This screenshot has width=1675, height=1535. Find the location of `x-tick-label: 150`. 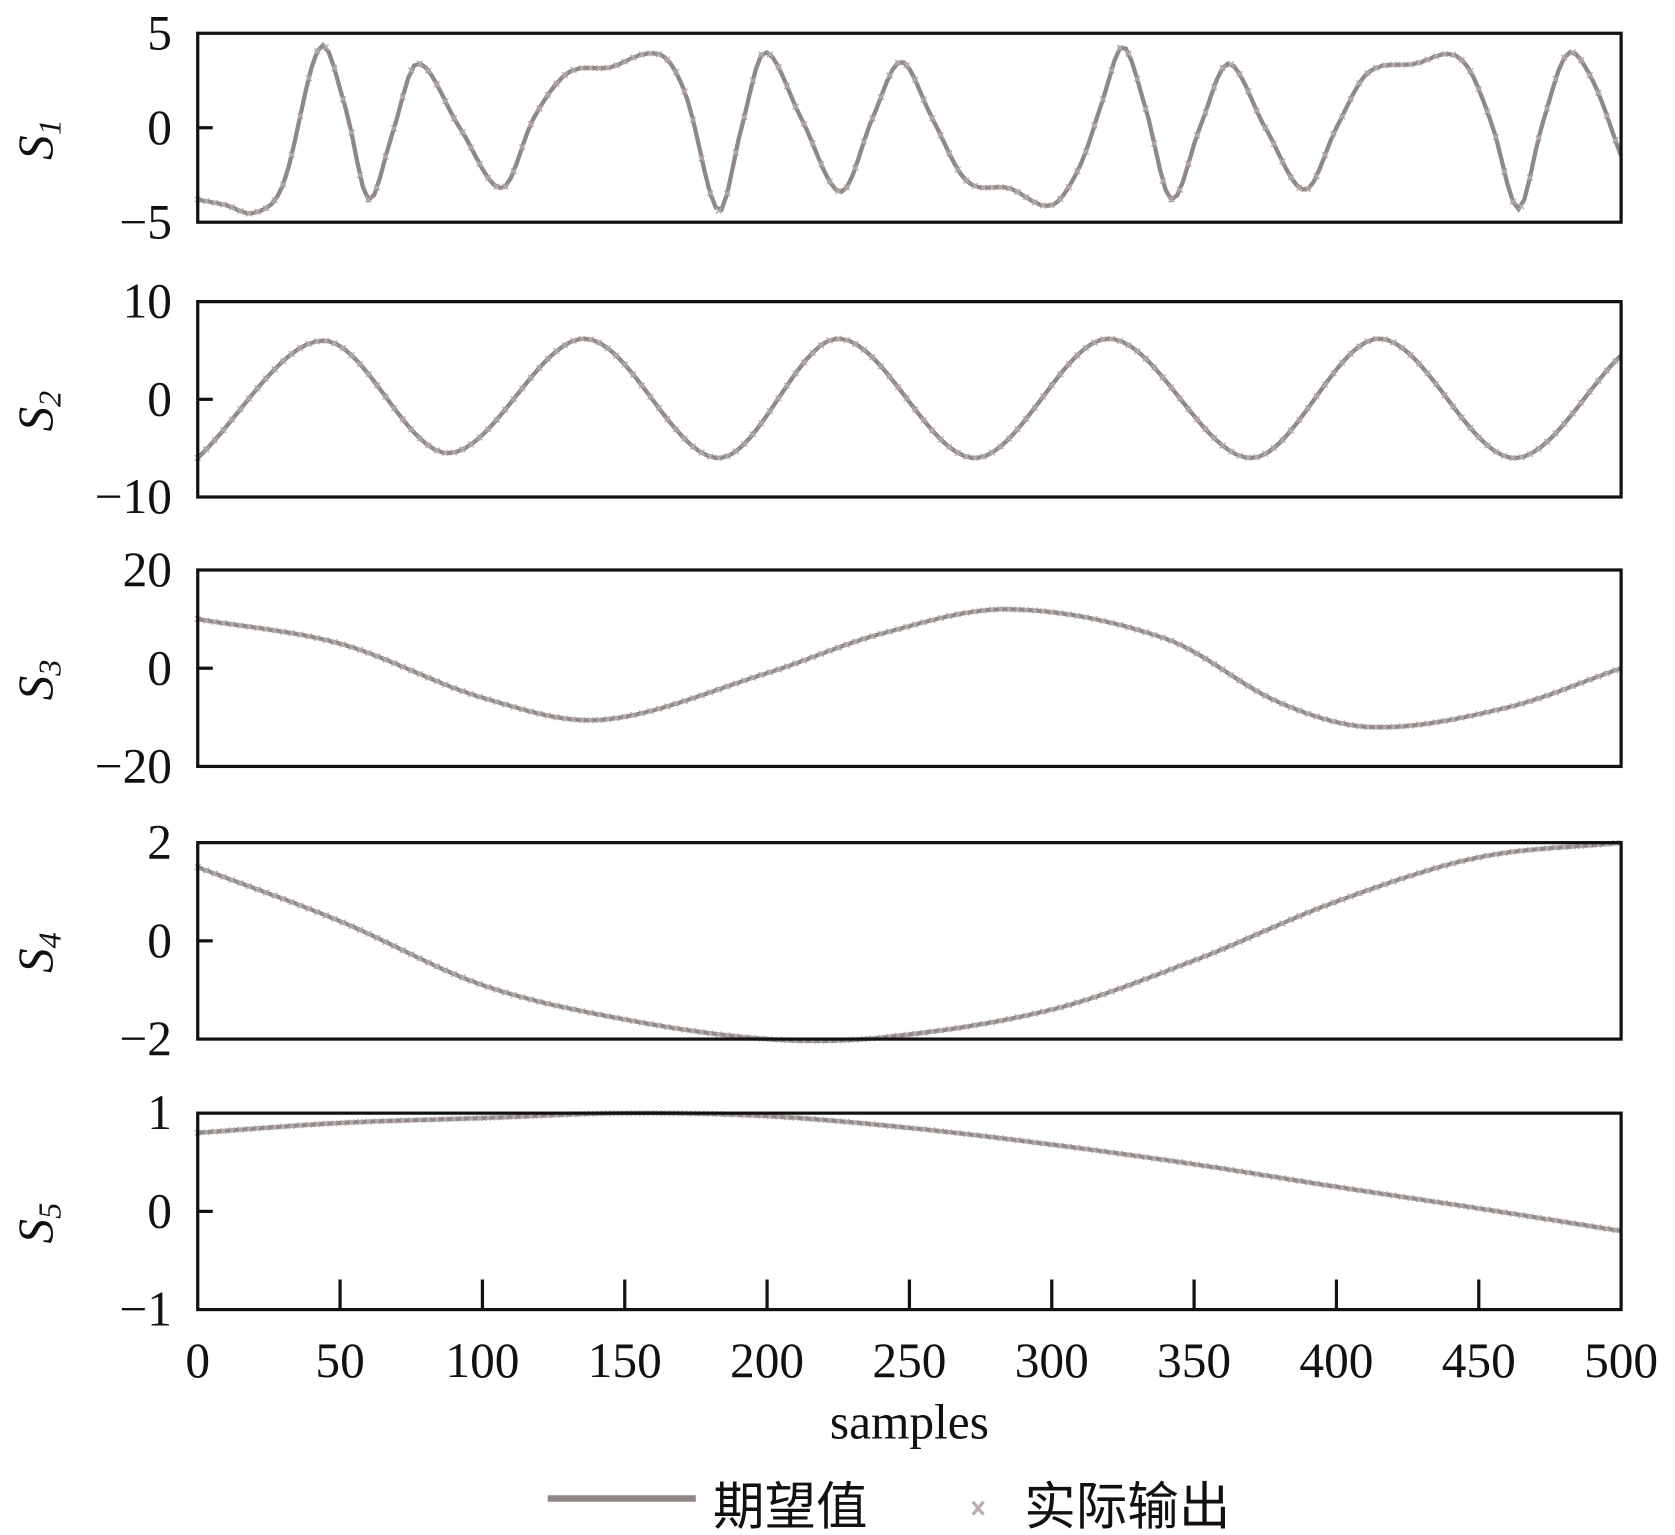

x-tick-label: 150 is located at coordinates (625, 1360).